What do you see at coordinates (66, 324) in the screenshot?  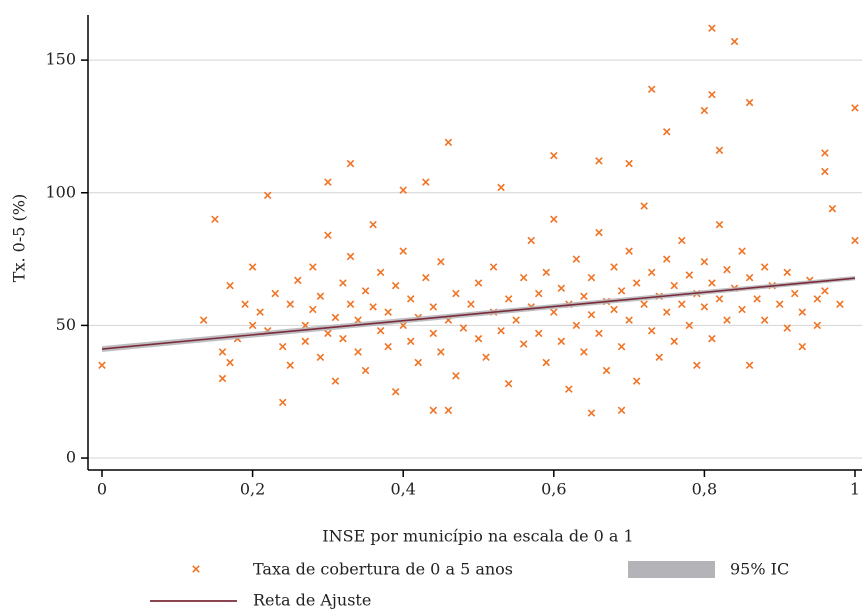 I see `y-tick-label: 50` at bounding box center [66, 324].